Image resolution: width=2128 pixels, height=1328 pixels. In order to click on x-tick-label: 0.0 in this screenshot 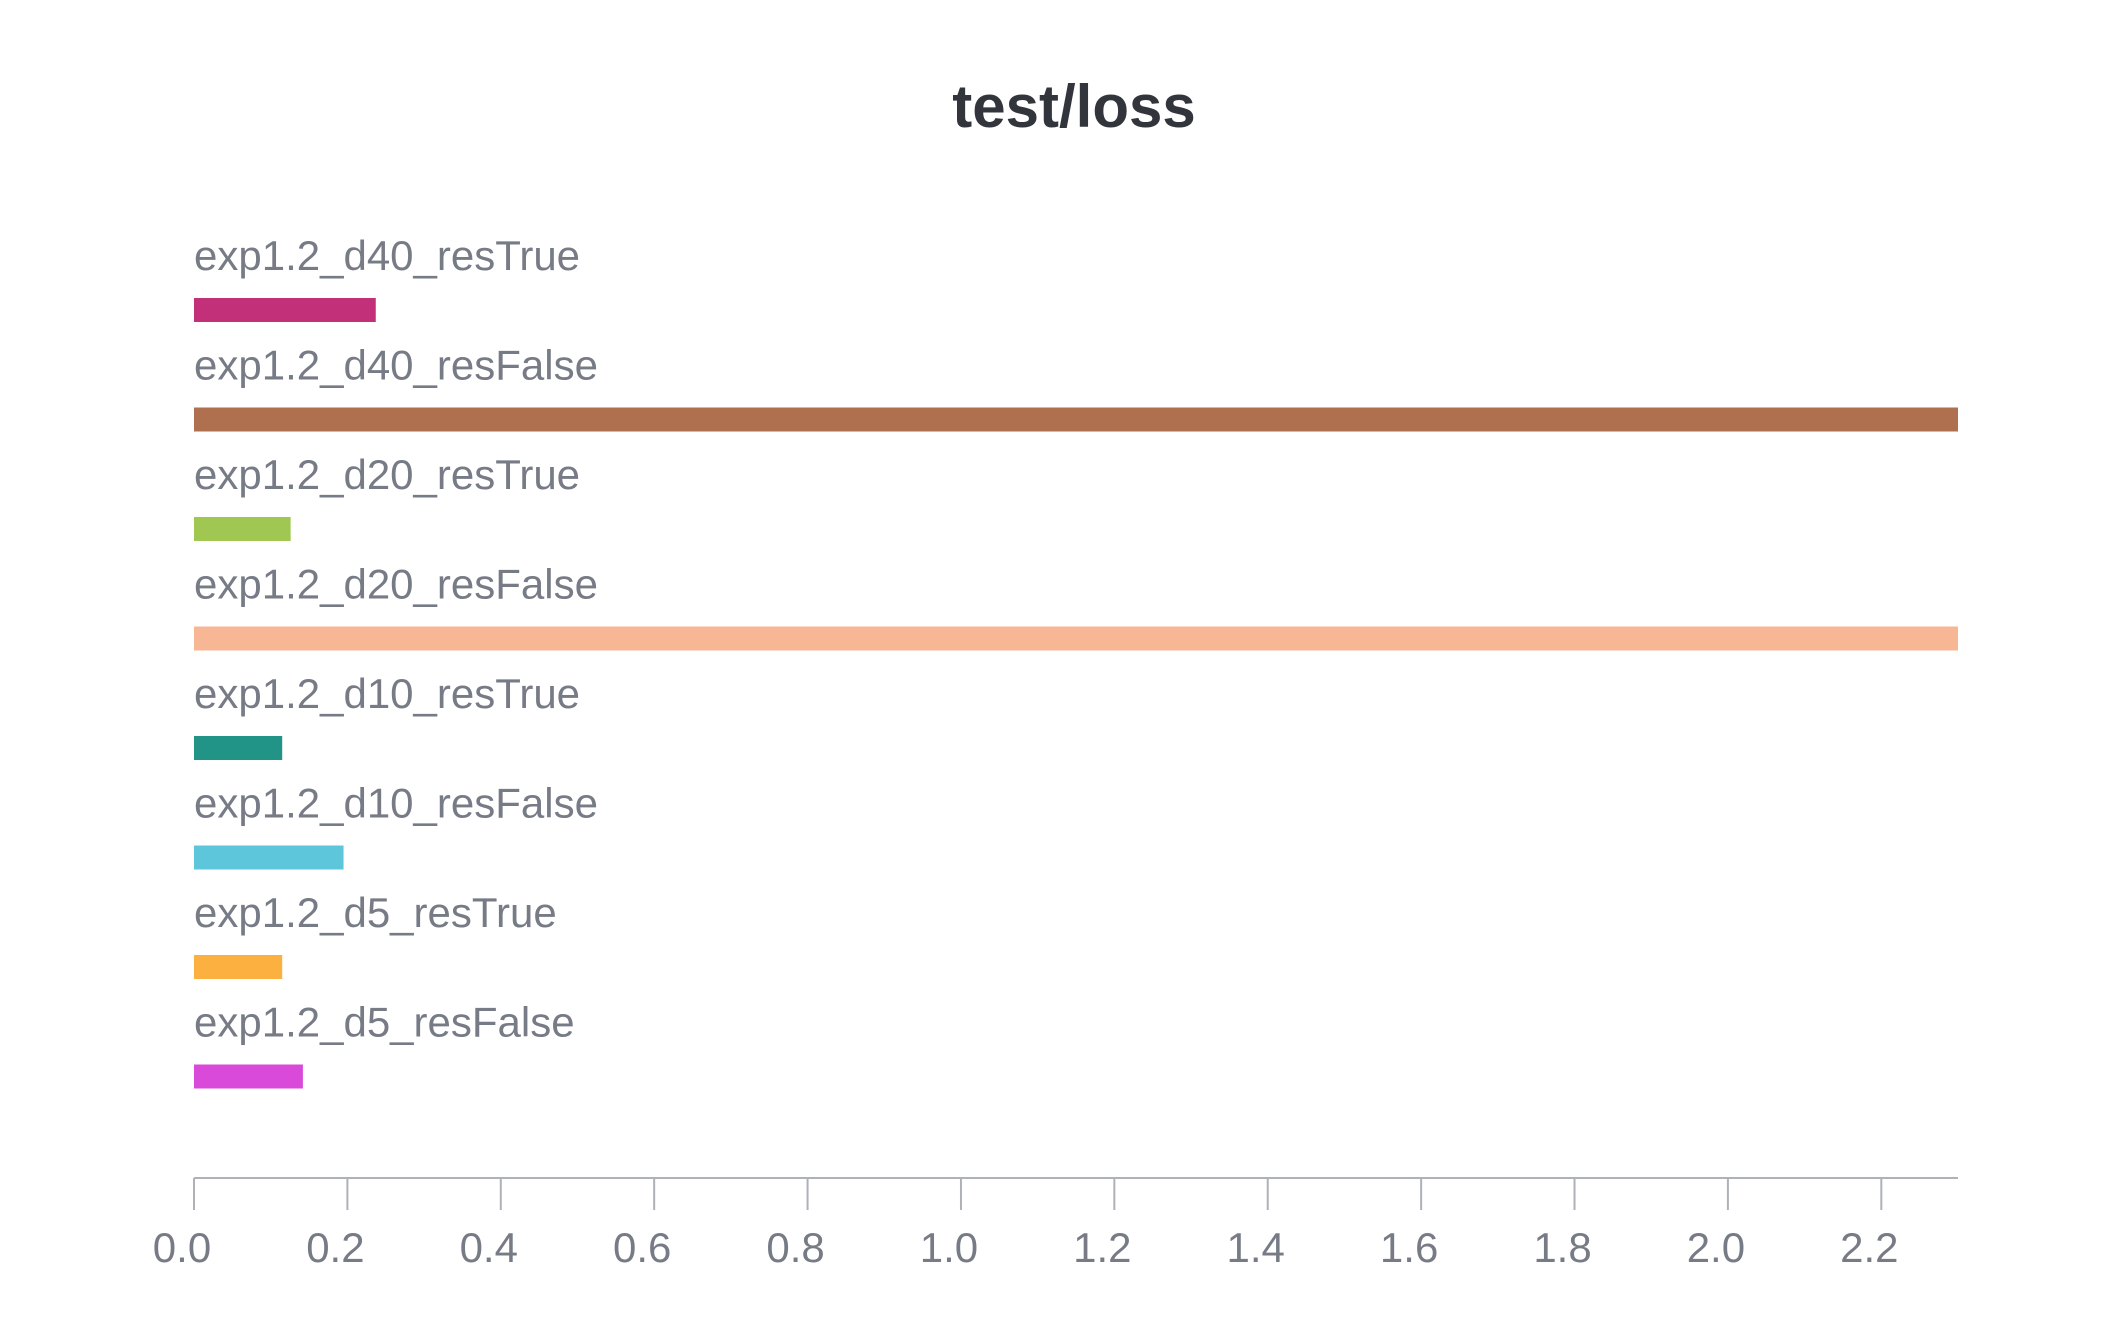, I will do `click(182, 1247)`.